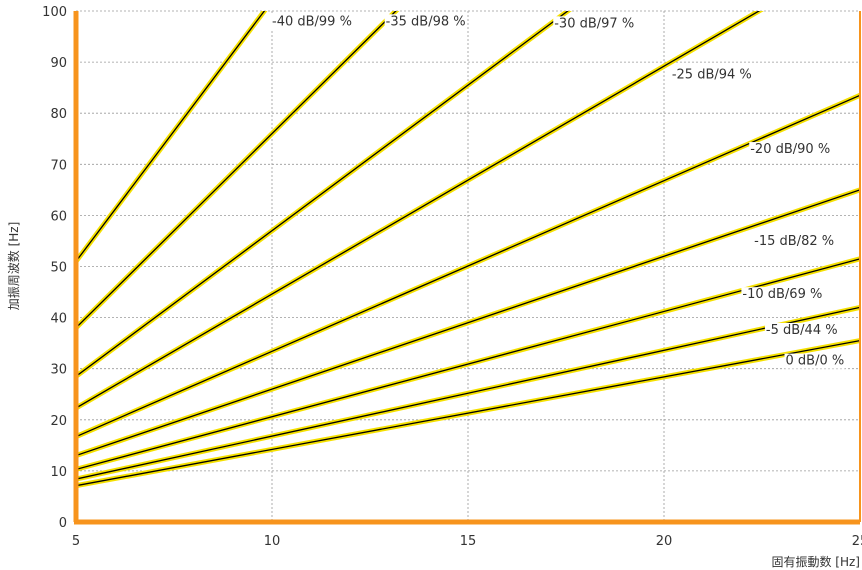  What do you see at coordinates (664, 541) in the screenshot?
I see `x-tick-label: 20` at bounding box center [664, 541].